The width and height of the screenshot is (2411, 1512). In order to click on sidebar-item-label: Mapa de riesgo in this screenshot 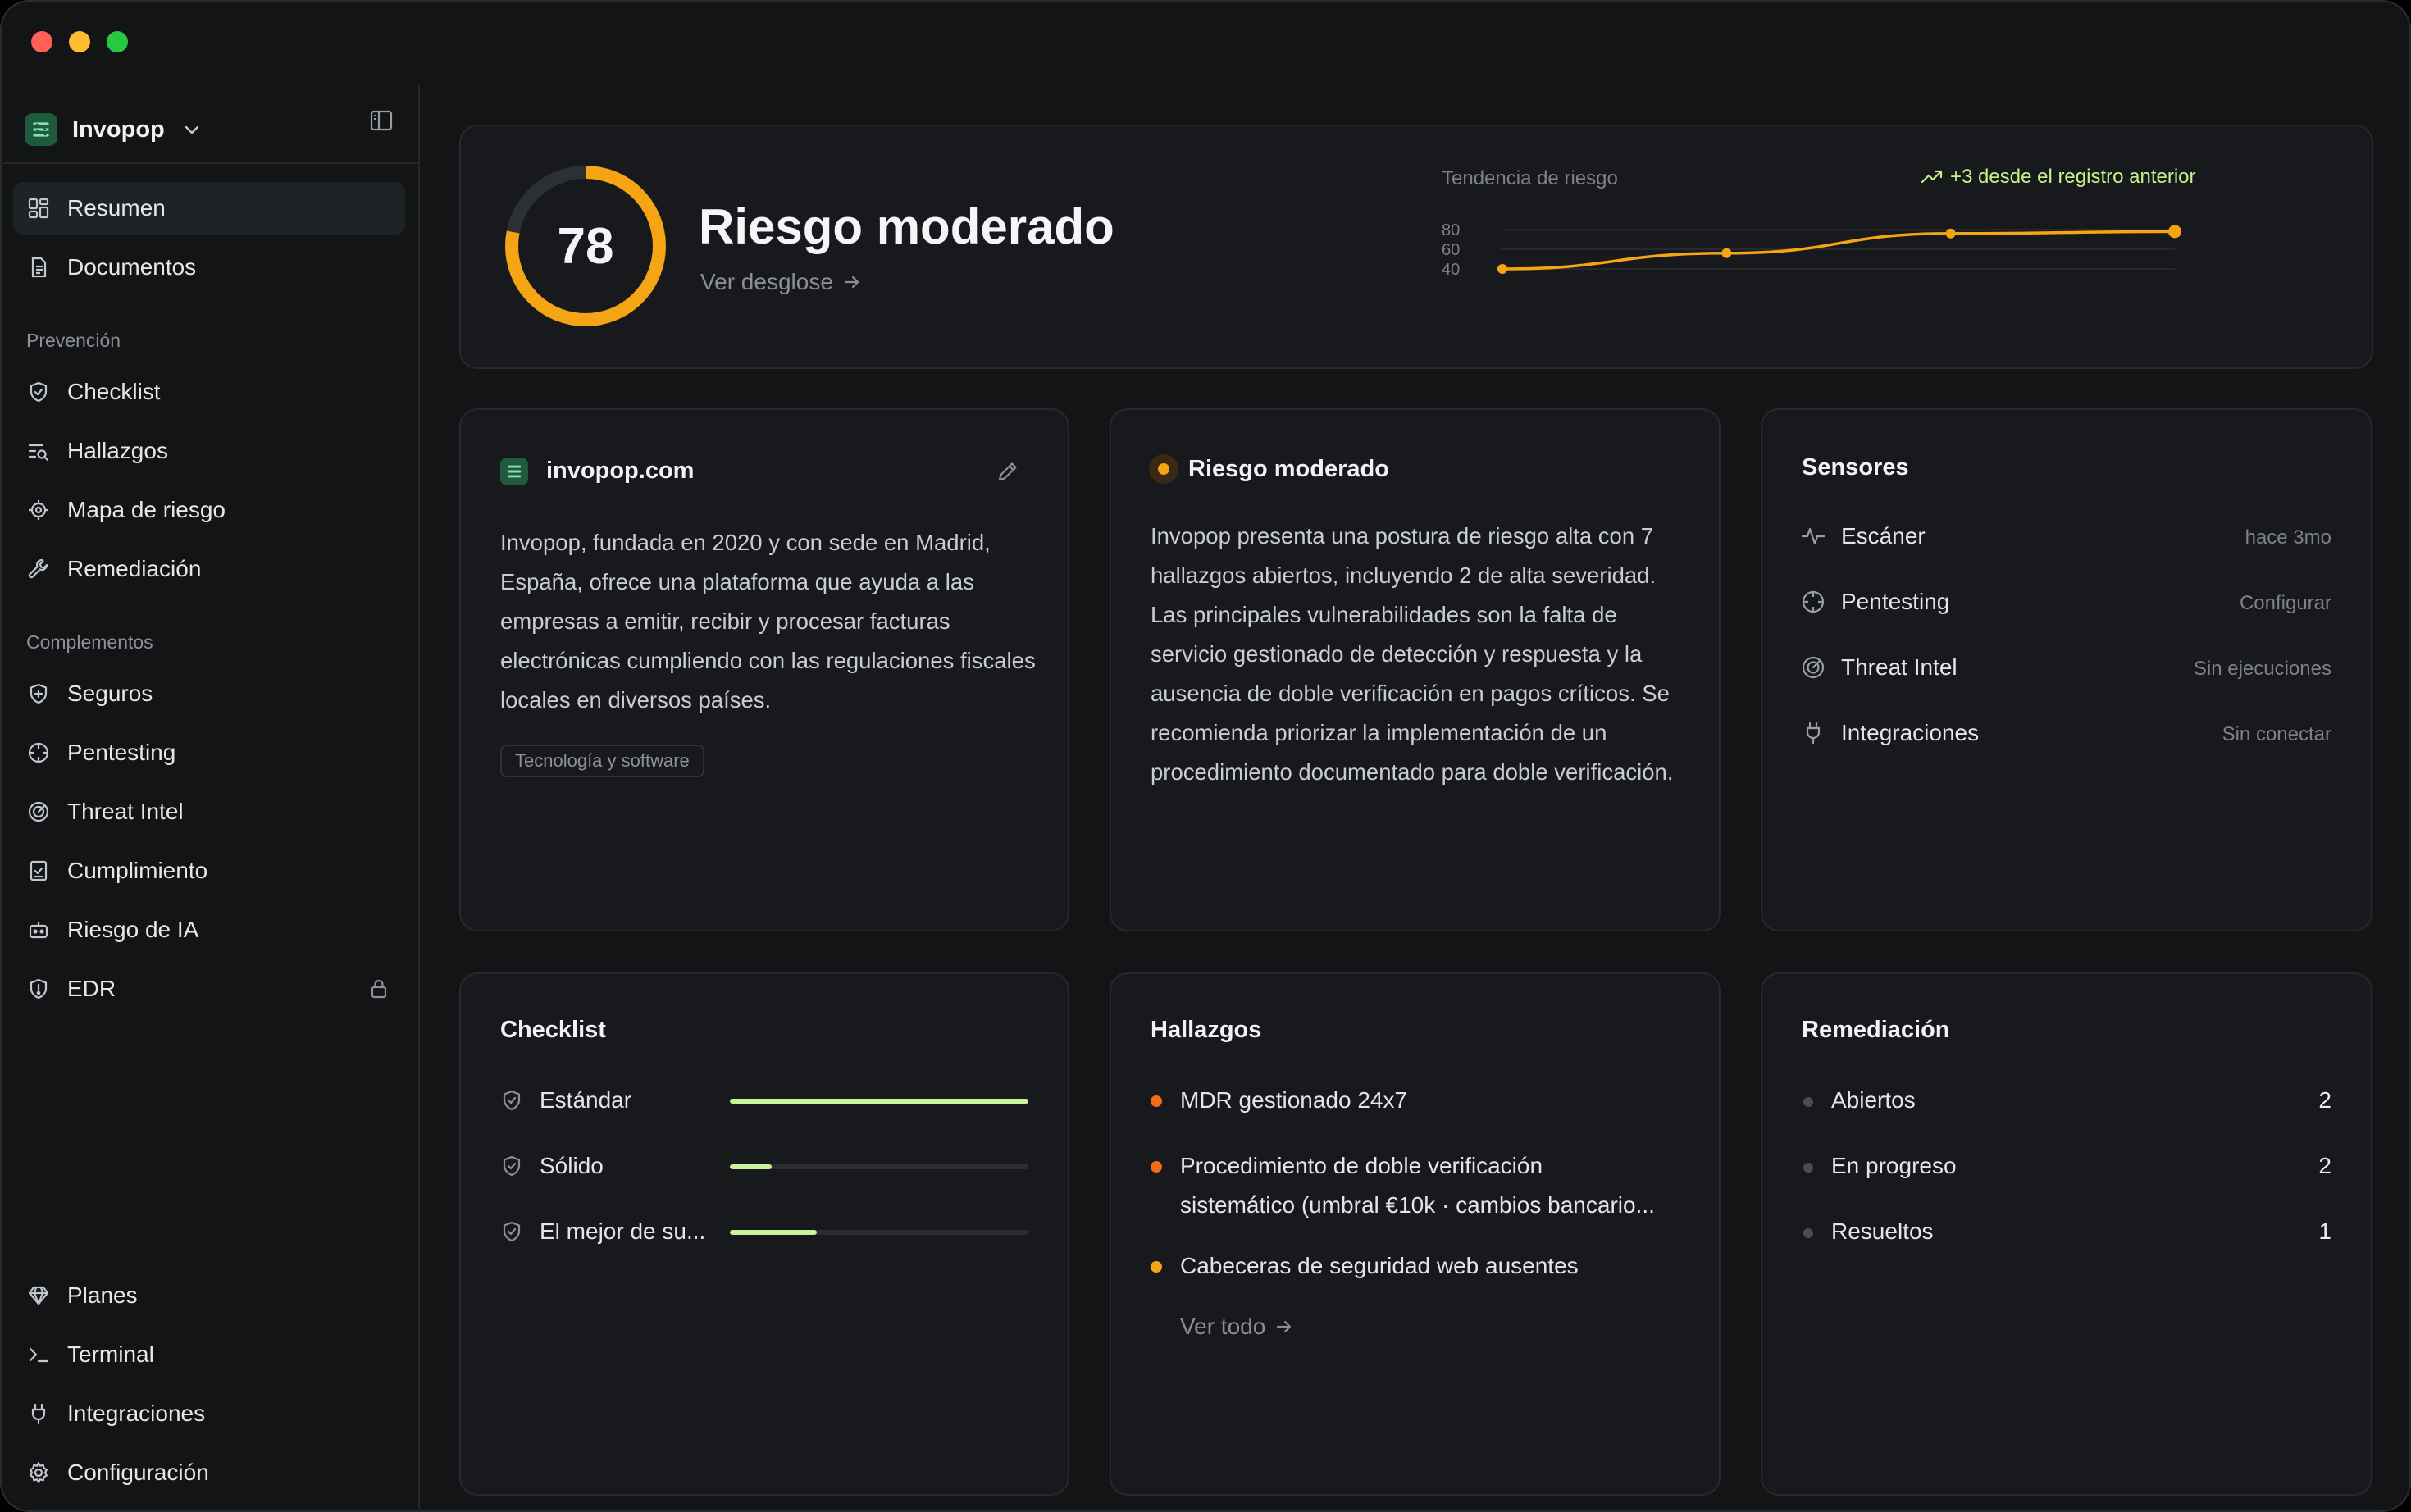, I will do `click(146, 509)`.